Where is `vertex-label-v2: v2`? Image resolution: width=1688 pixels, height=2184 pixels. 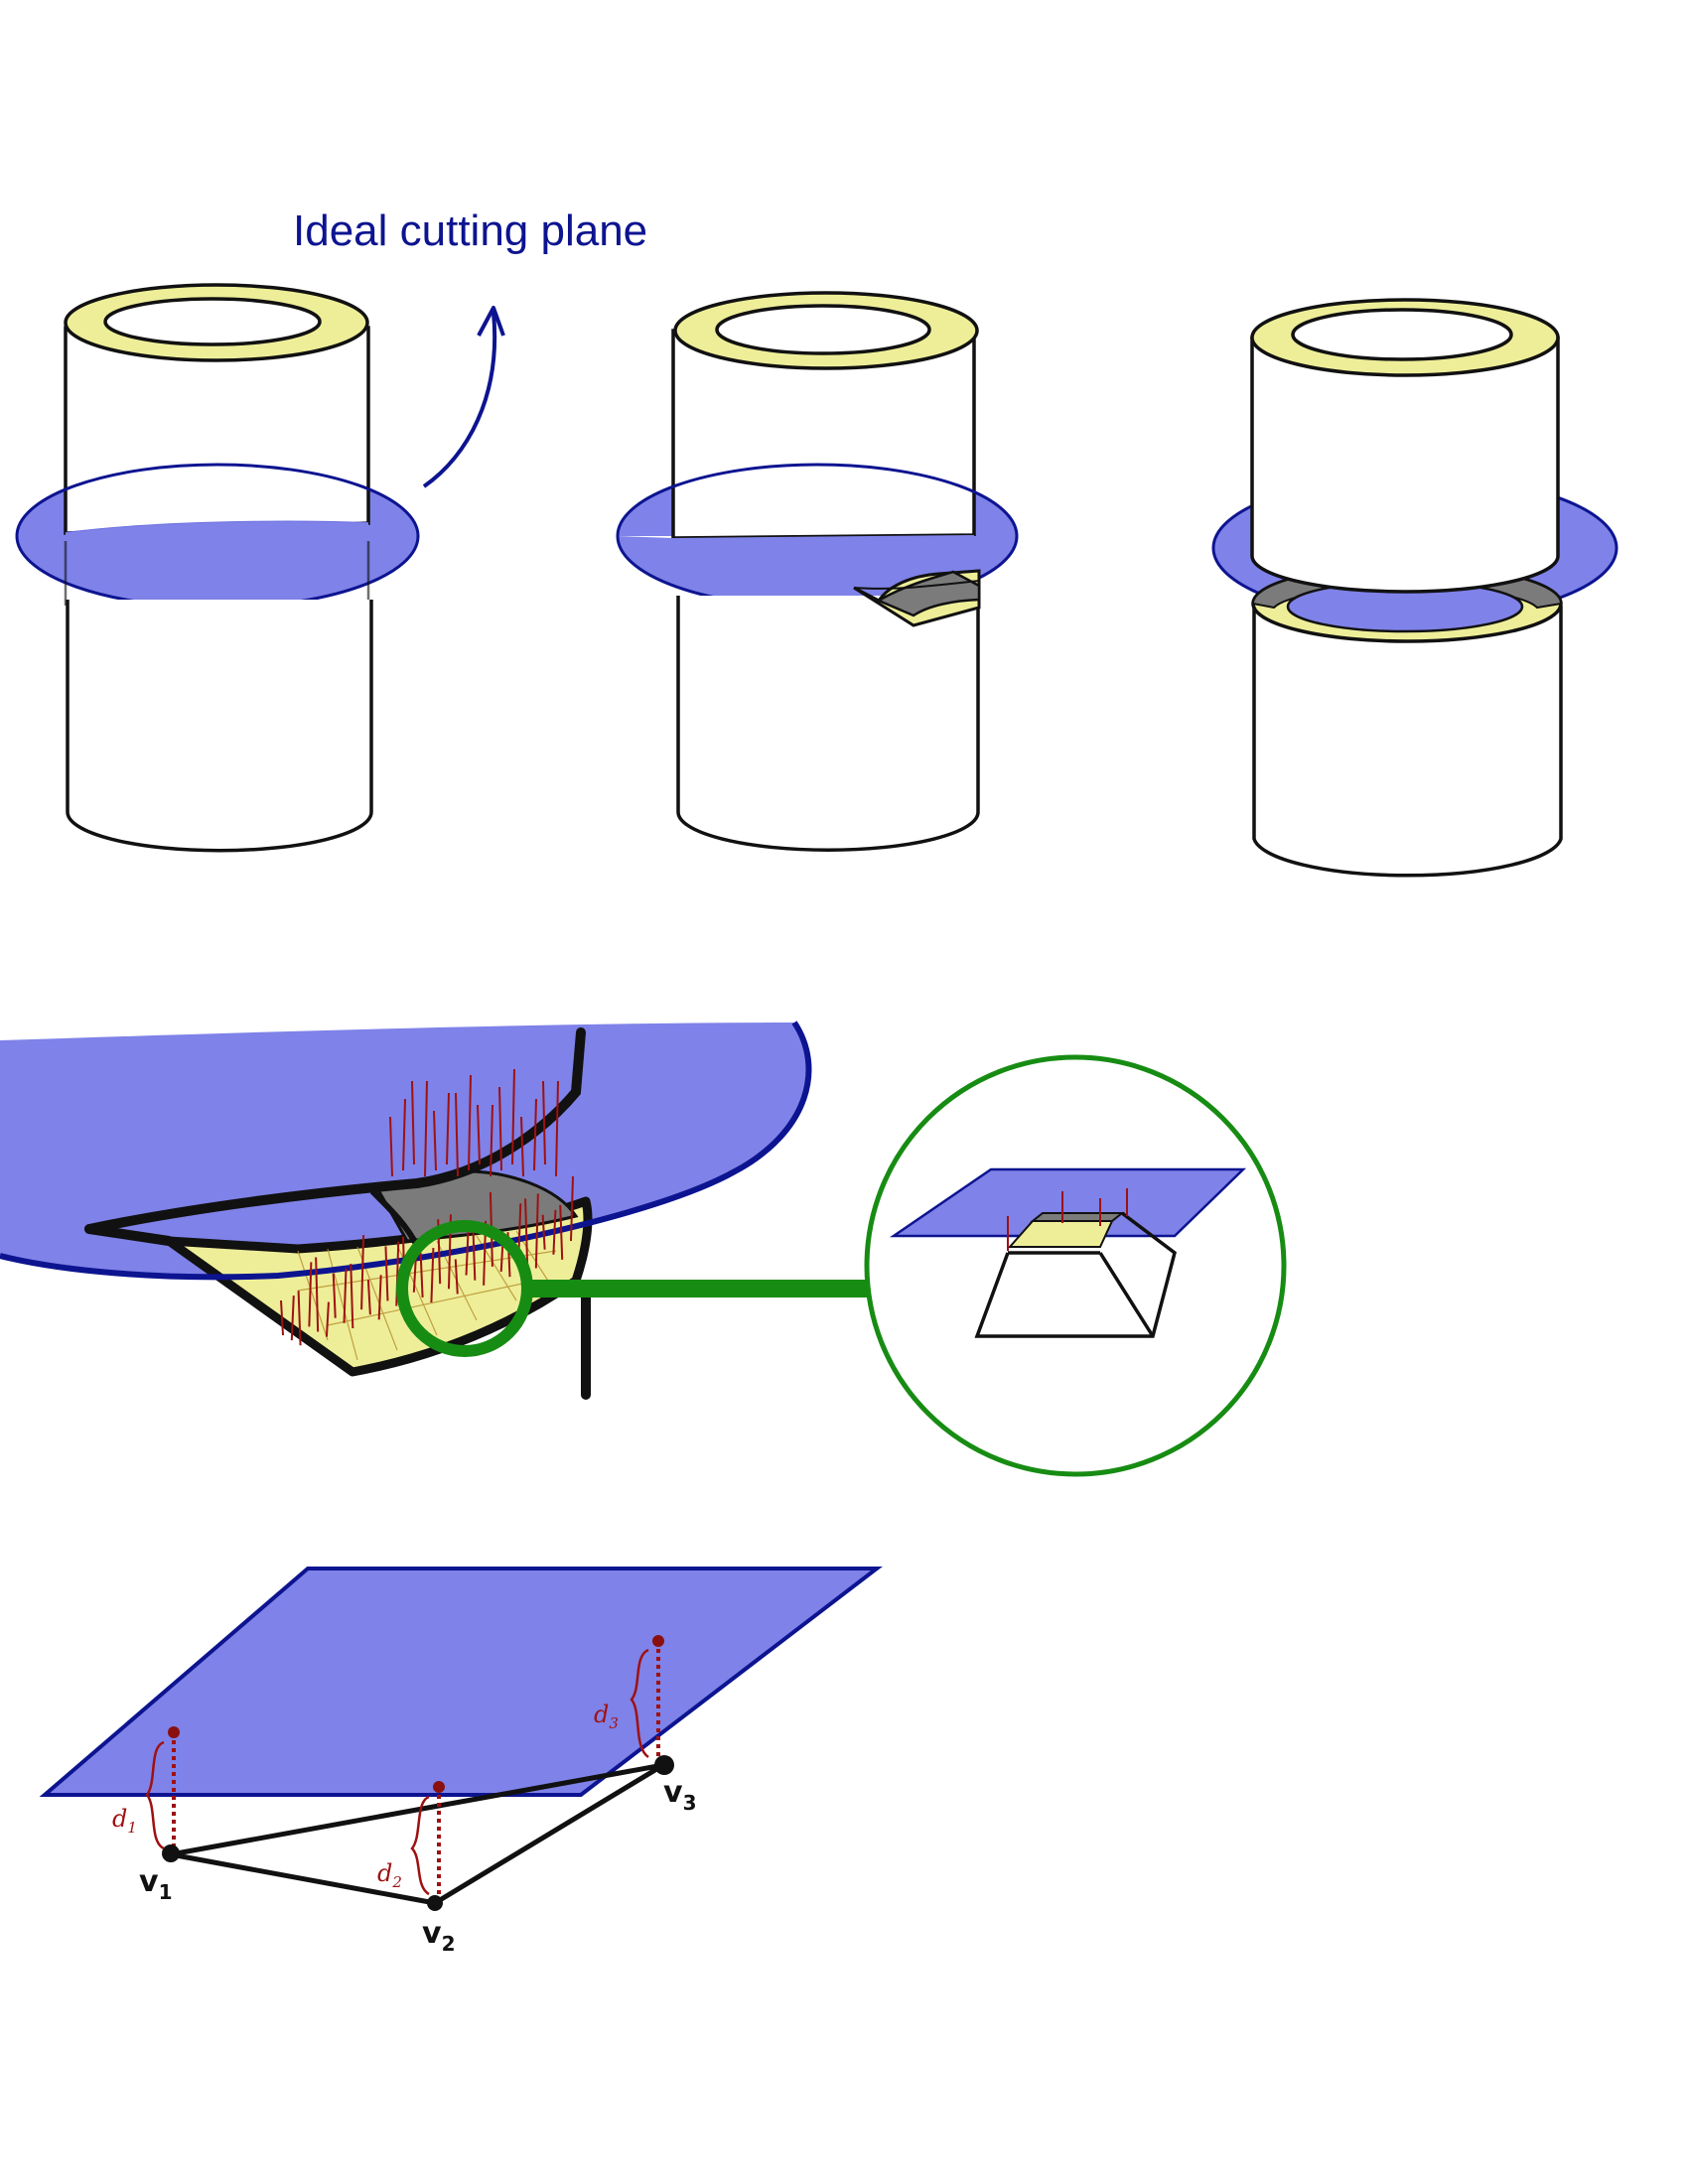 vertex-label-v2: v2 is located at coordinates (438, 1936).